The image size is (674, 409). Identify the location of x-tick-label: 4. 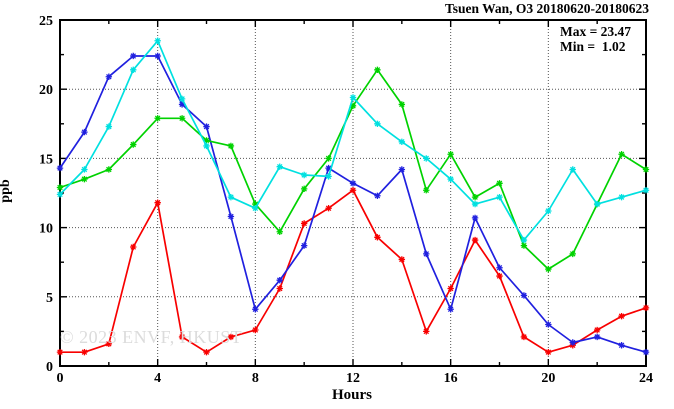
(157, 378).